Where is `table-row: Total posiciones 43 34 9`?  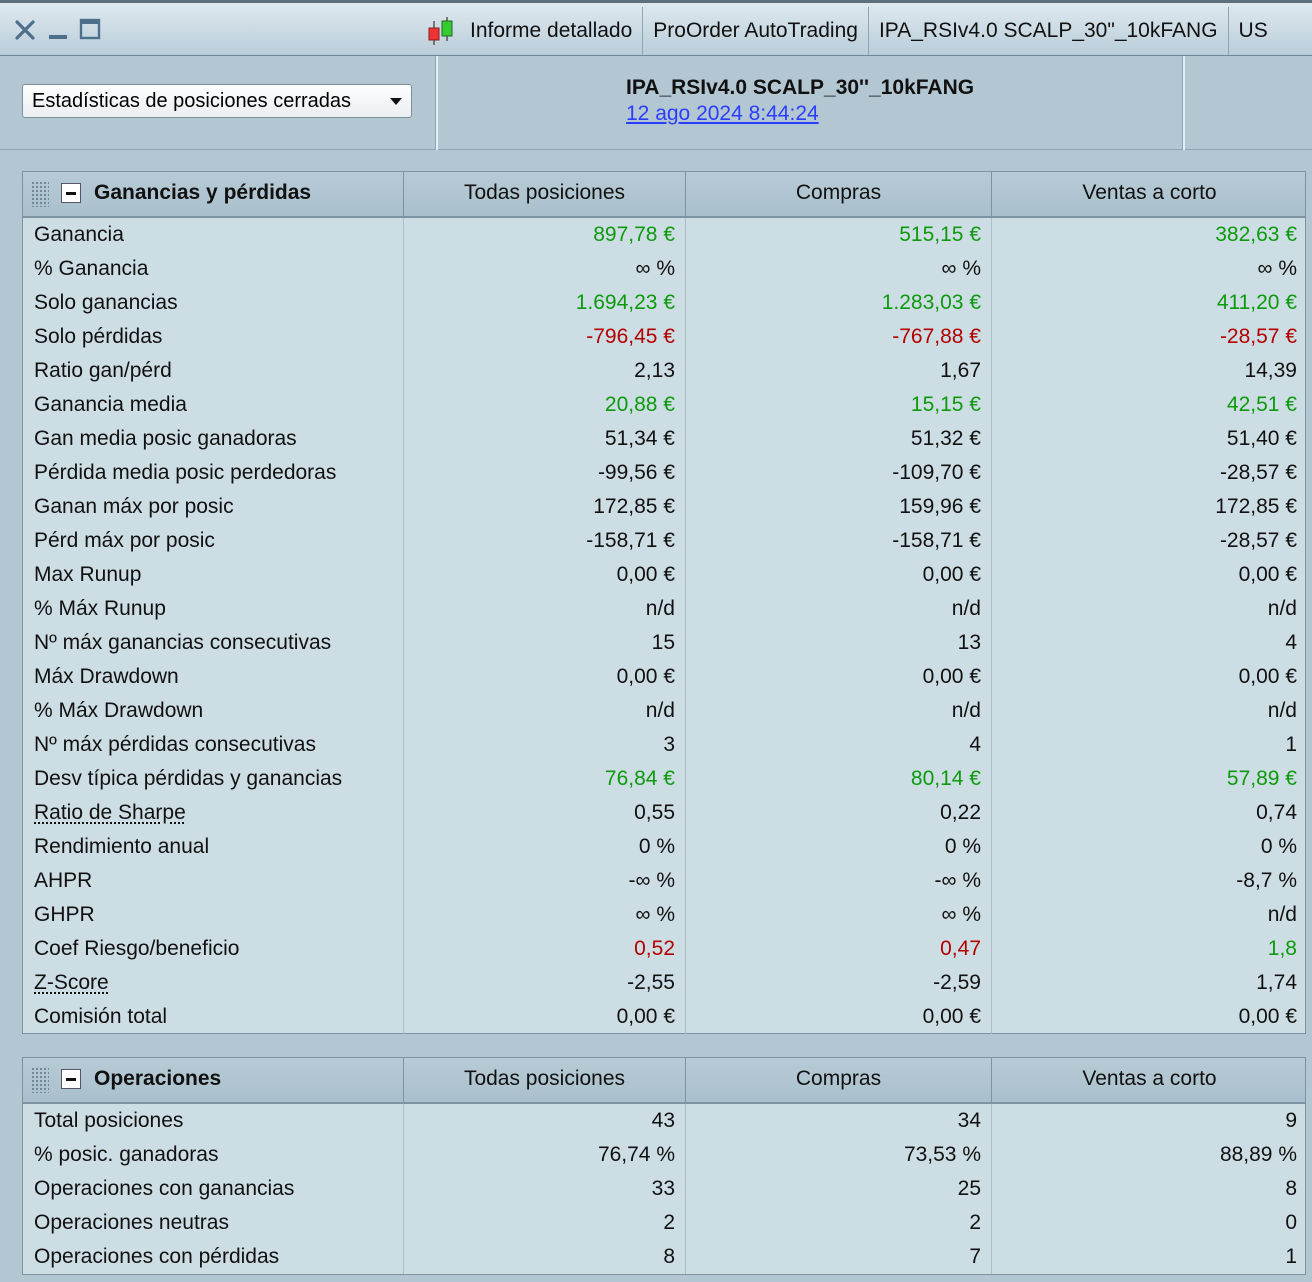
table-row: Total posiciones 43 34 9 is located at coordinates (664, 1121).